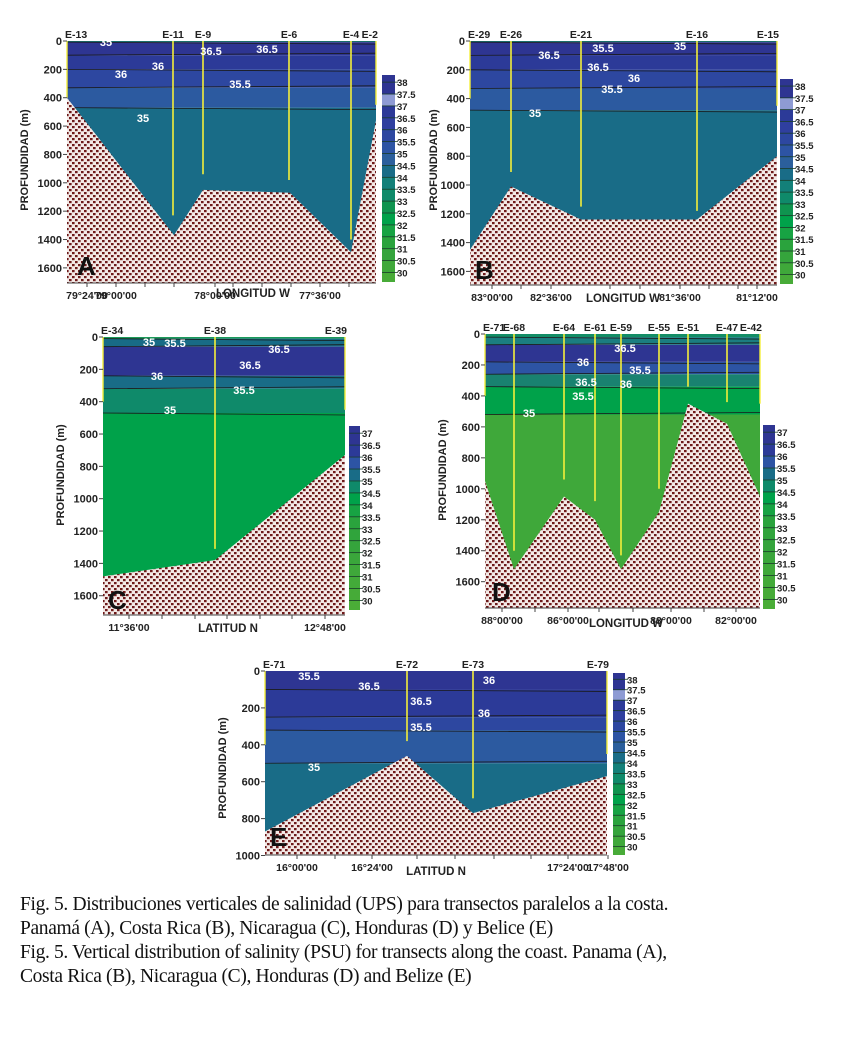  What do you see at coordinates (61, 475) in the screenshot?
I see `y-axis-title: PROFUNDIDAD (m)` at bounding box center [61, 475].